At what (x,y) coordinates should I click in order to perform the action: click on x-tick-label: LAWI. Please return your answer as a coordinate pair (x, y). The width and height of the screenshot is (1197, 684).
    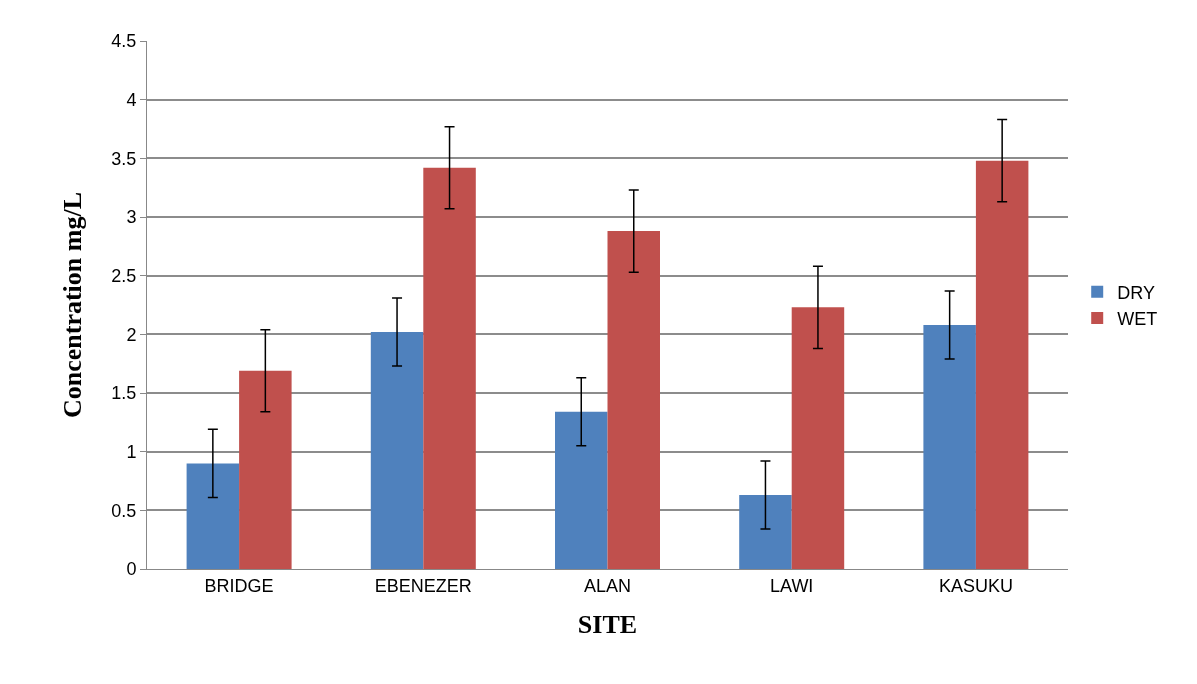
    Looking at the image, I should click on (792, 585).